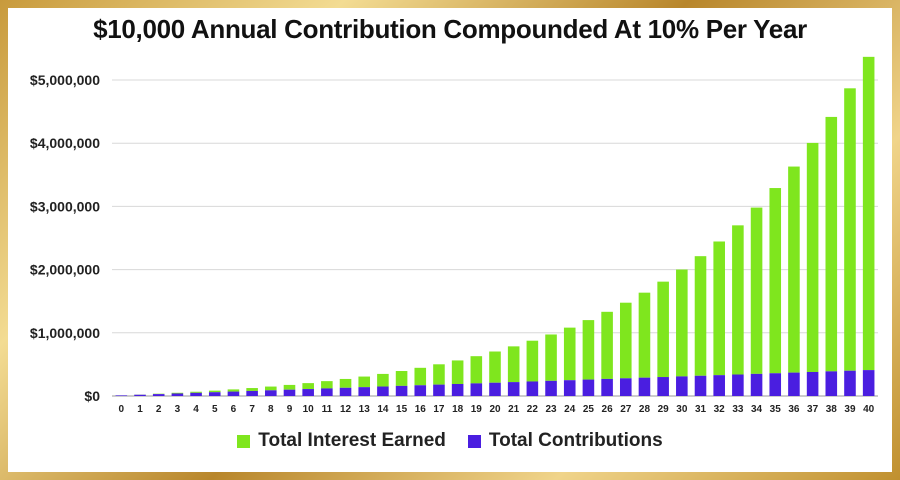  I want to click on x-tick-label: 36, so click(794, 409).